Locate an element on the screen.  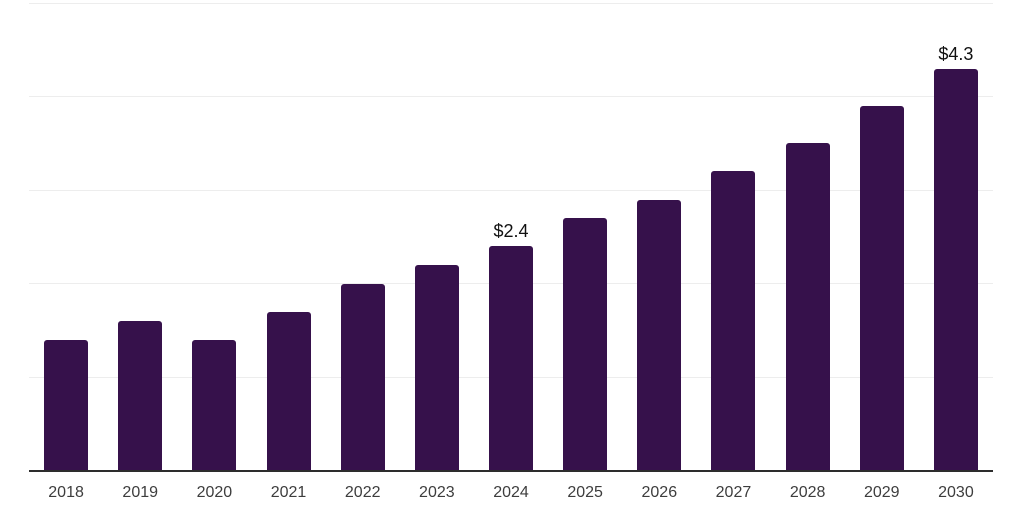
bar-2019 is located at coordinates (140, 396).